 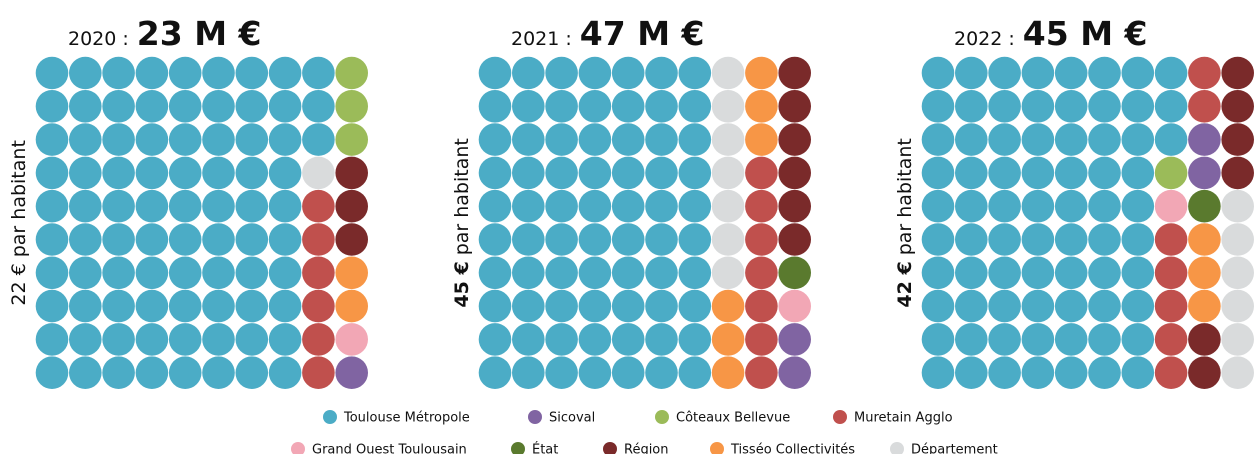 I want to click on legend-label: Toulouse Métropole, so click(x=406, y=418).